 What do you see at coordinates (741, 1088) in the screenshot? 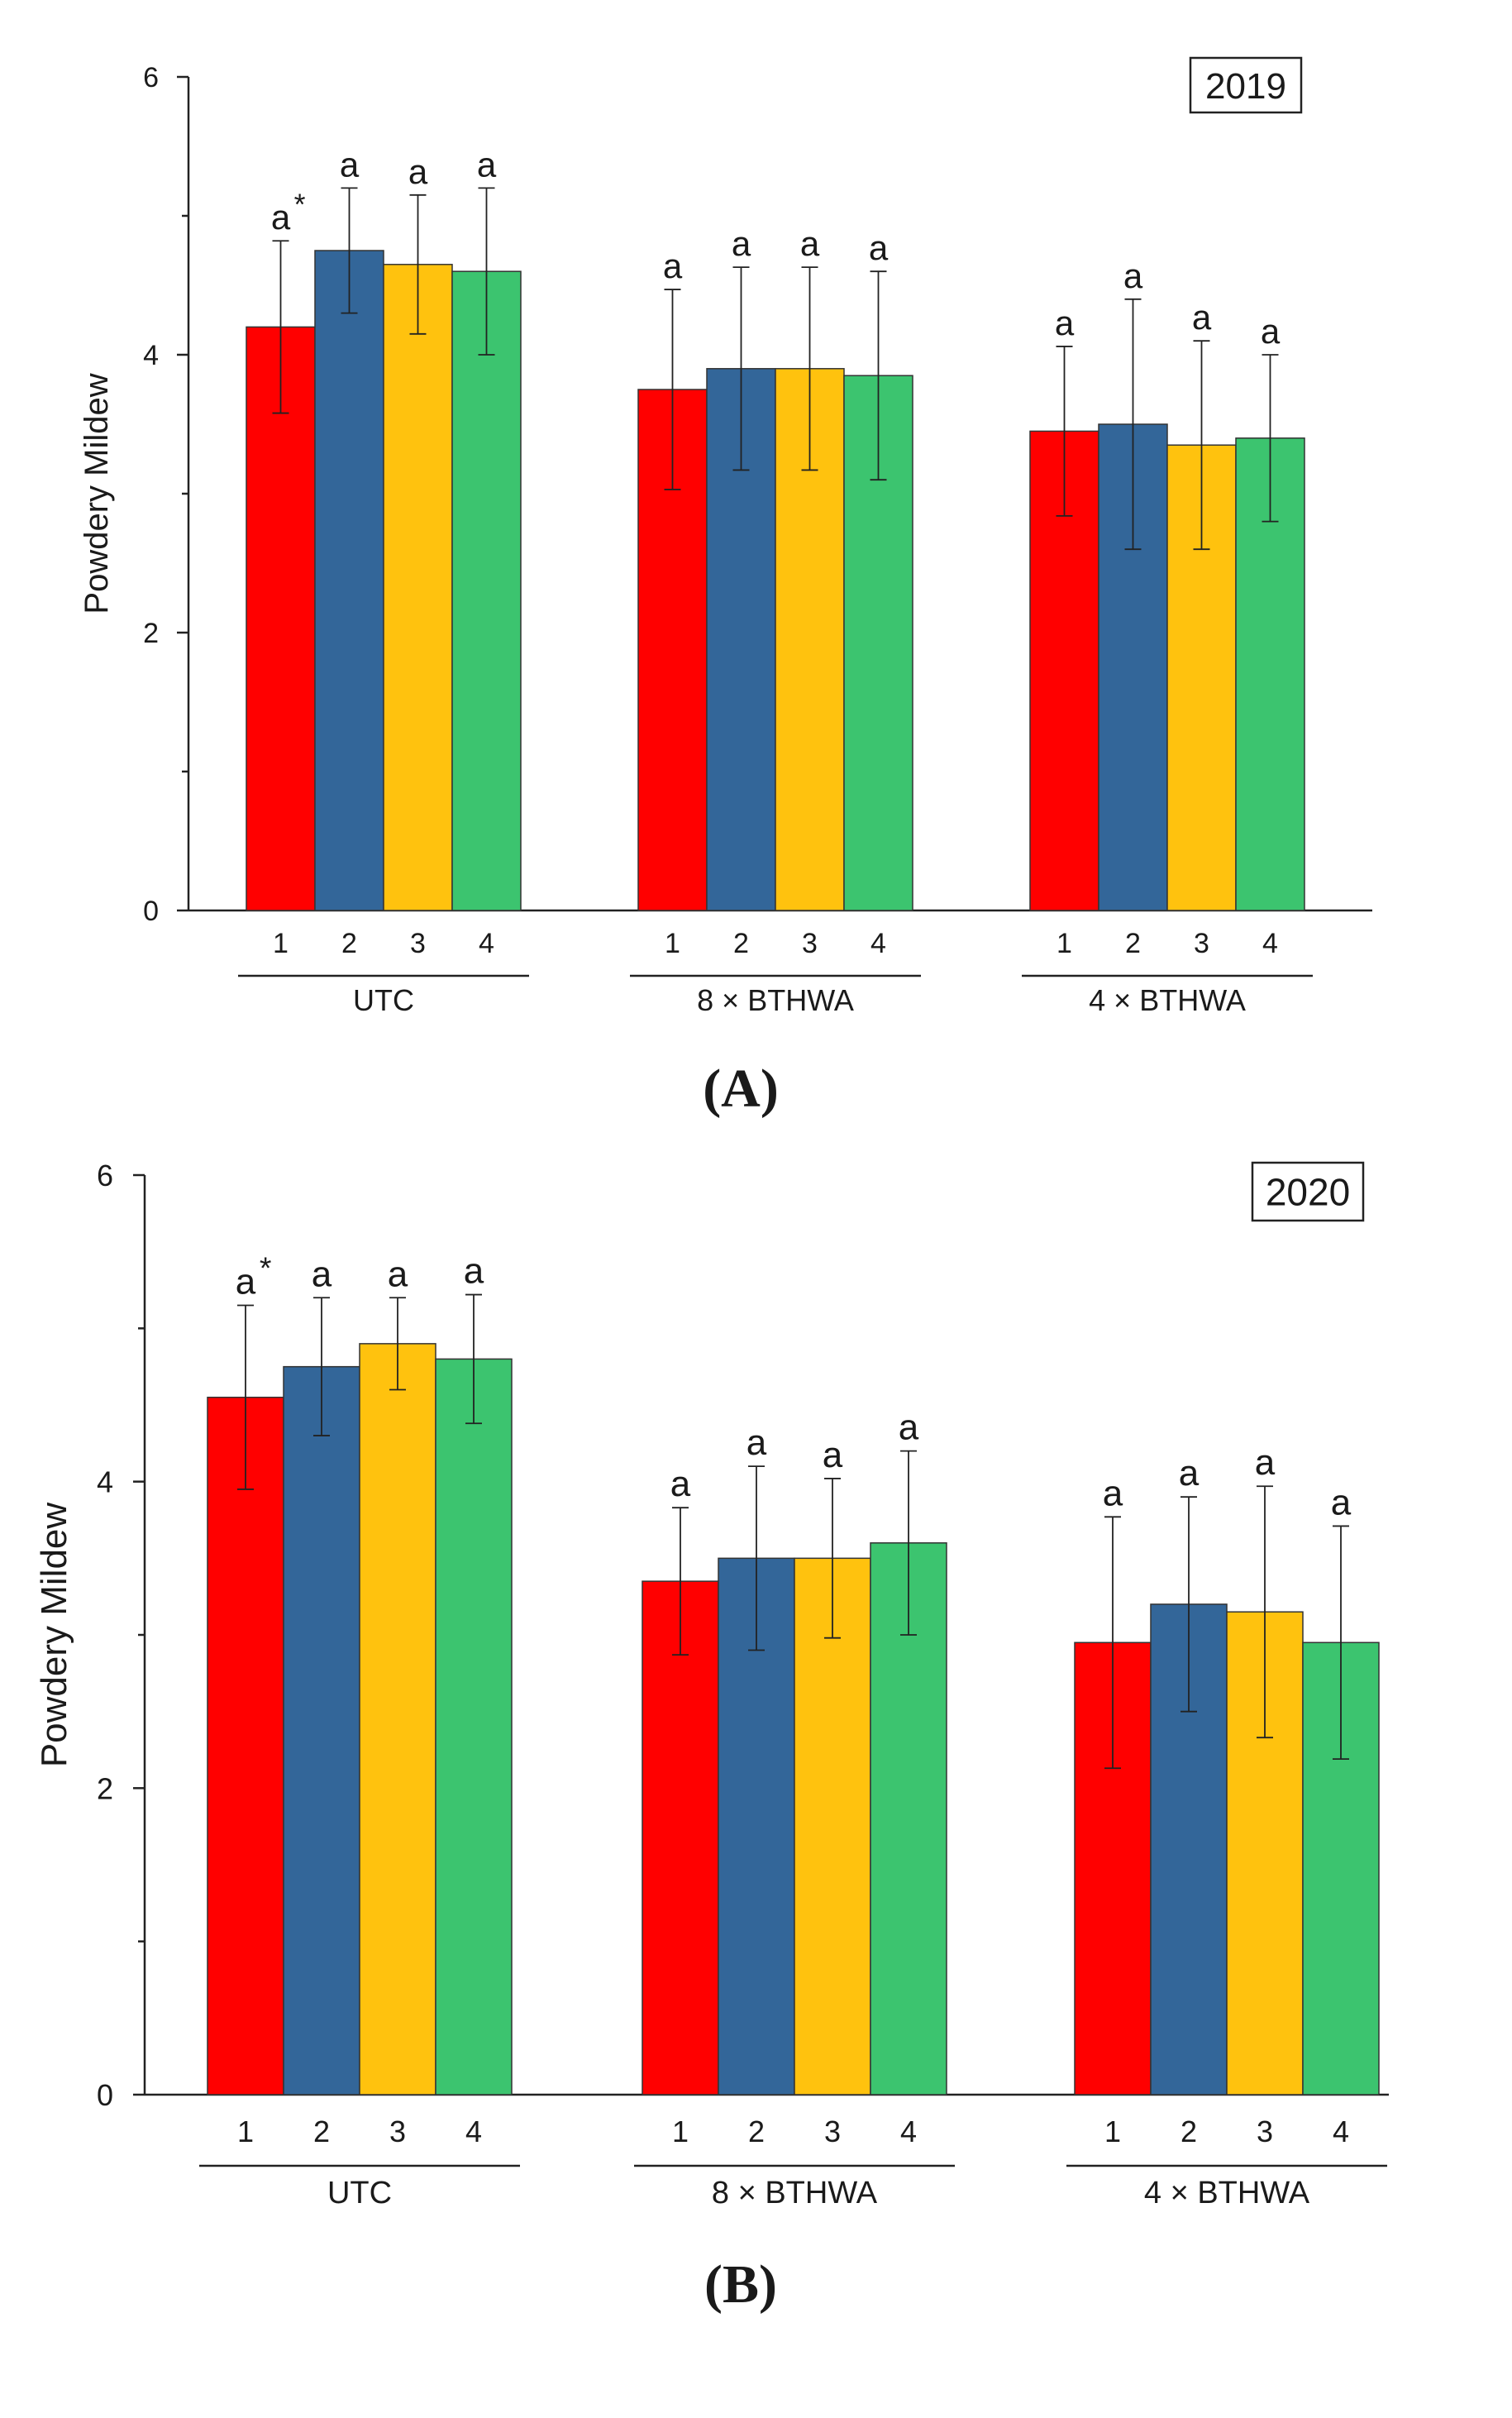
I see `panel-label: (A)` at bounding box center [741, 1088].